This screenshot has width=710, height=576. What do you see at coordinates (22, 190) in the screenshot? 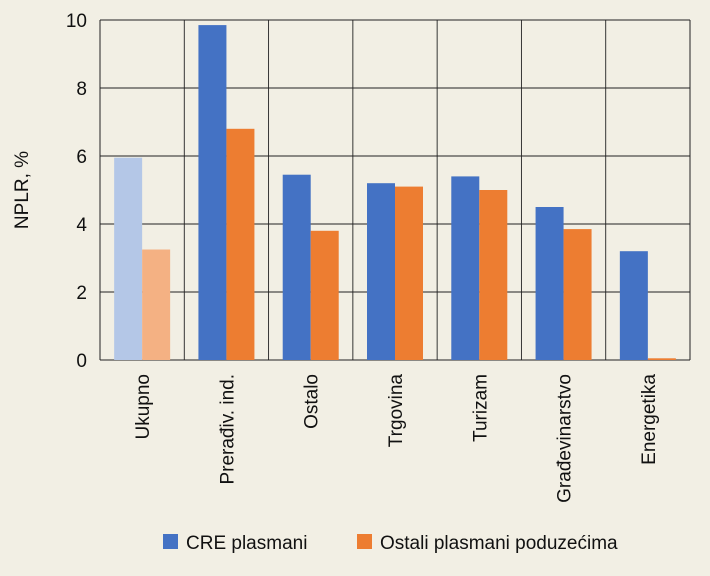
I see `y-axis-label: NPLR, %` at bounding box center [22, 190].